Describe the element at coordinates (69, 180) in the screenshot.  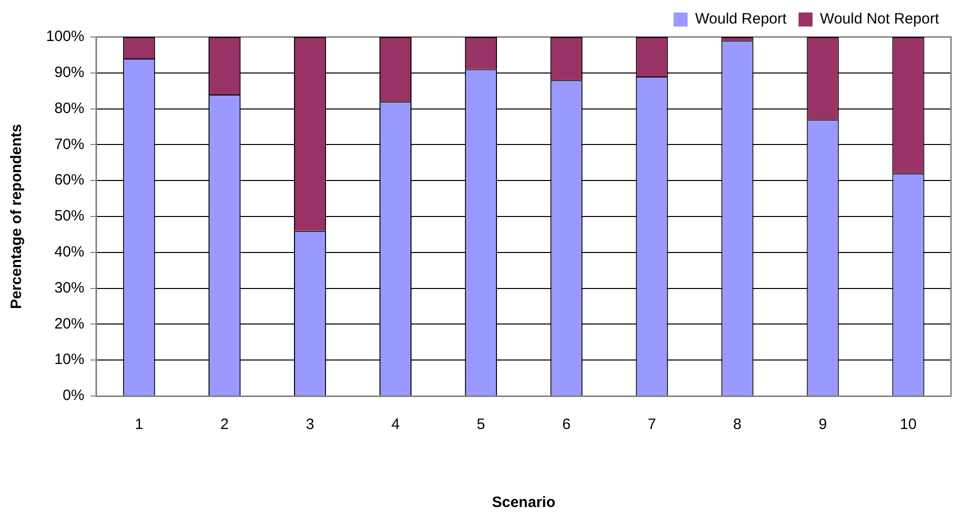
I see `y-tick-label: 60%` at that location.